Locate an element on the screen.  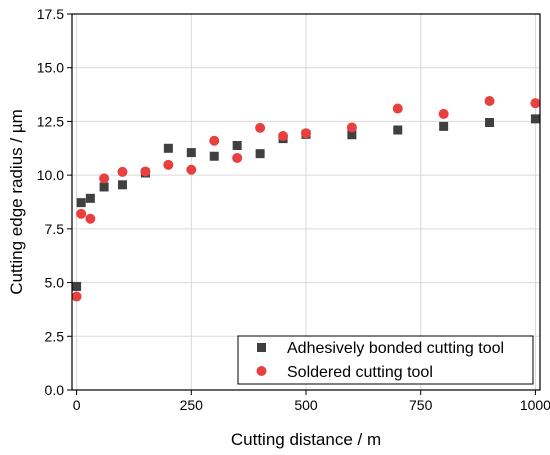
y-tick-label: 2.5 is located at coordinates (55, 336).